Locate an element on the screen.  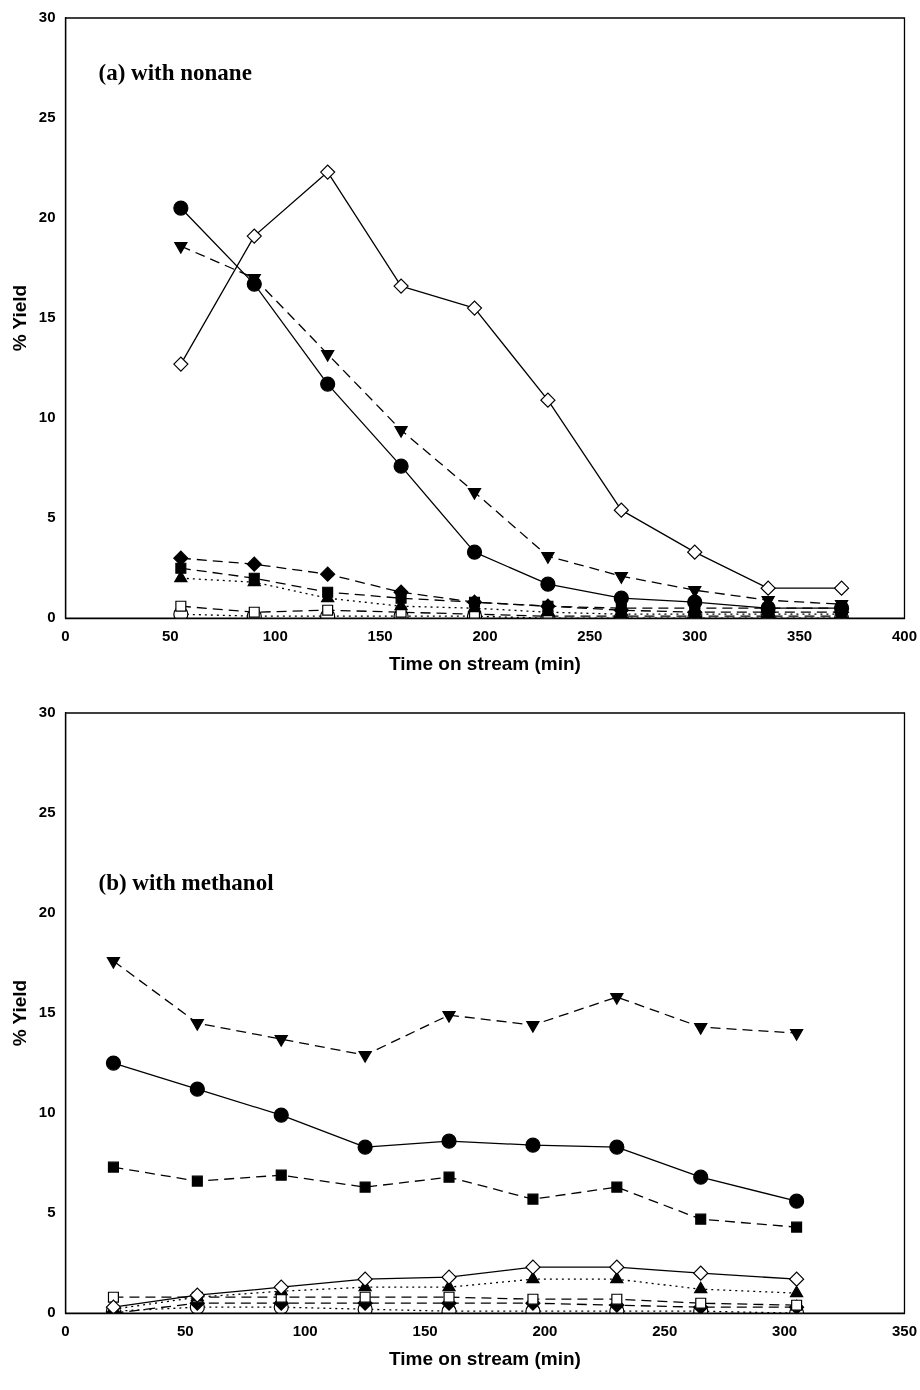
x-tick-label: 400 is located at coordinates (904, 636).